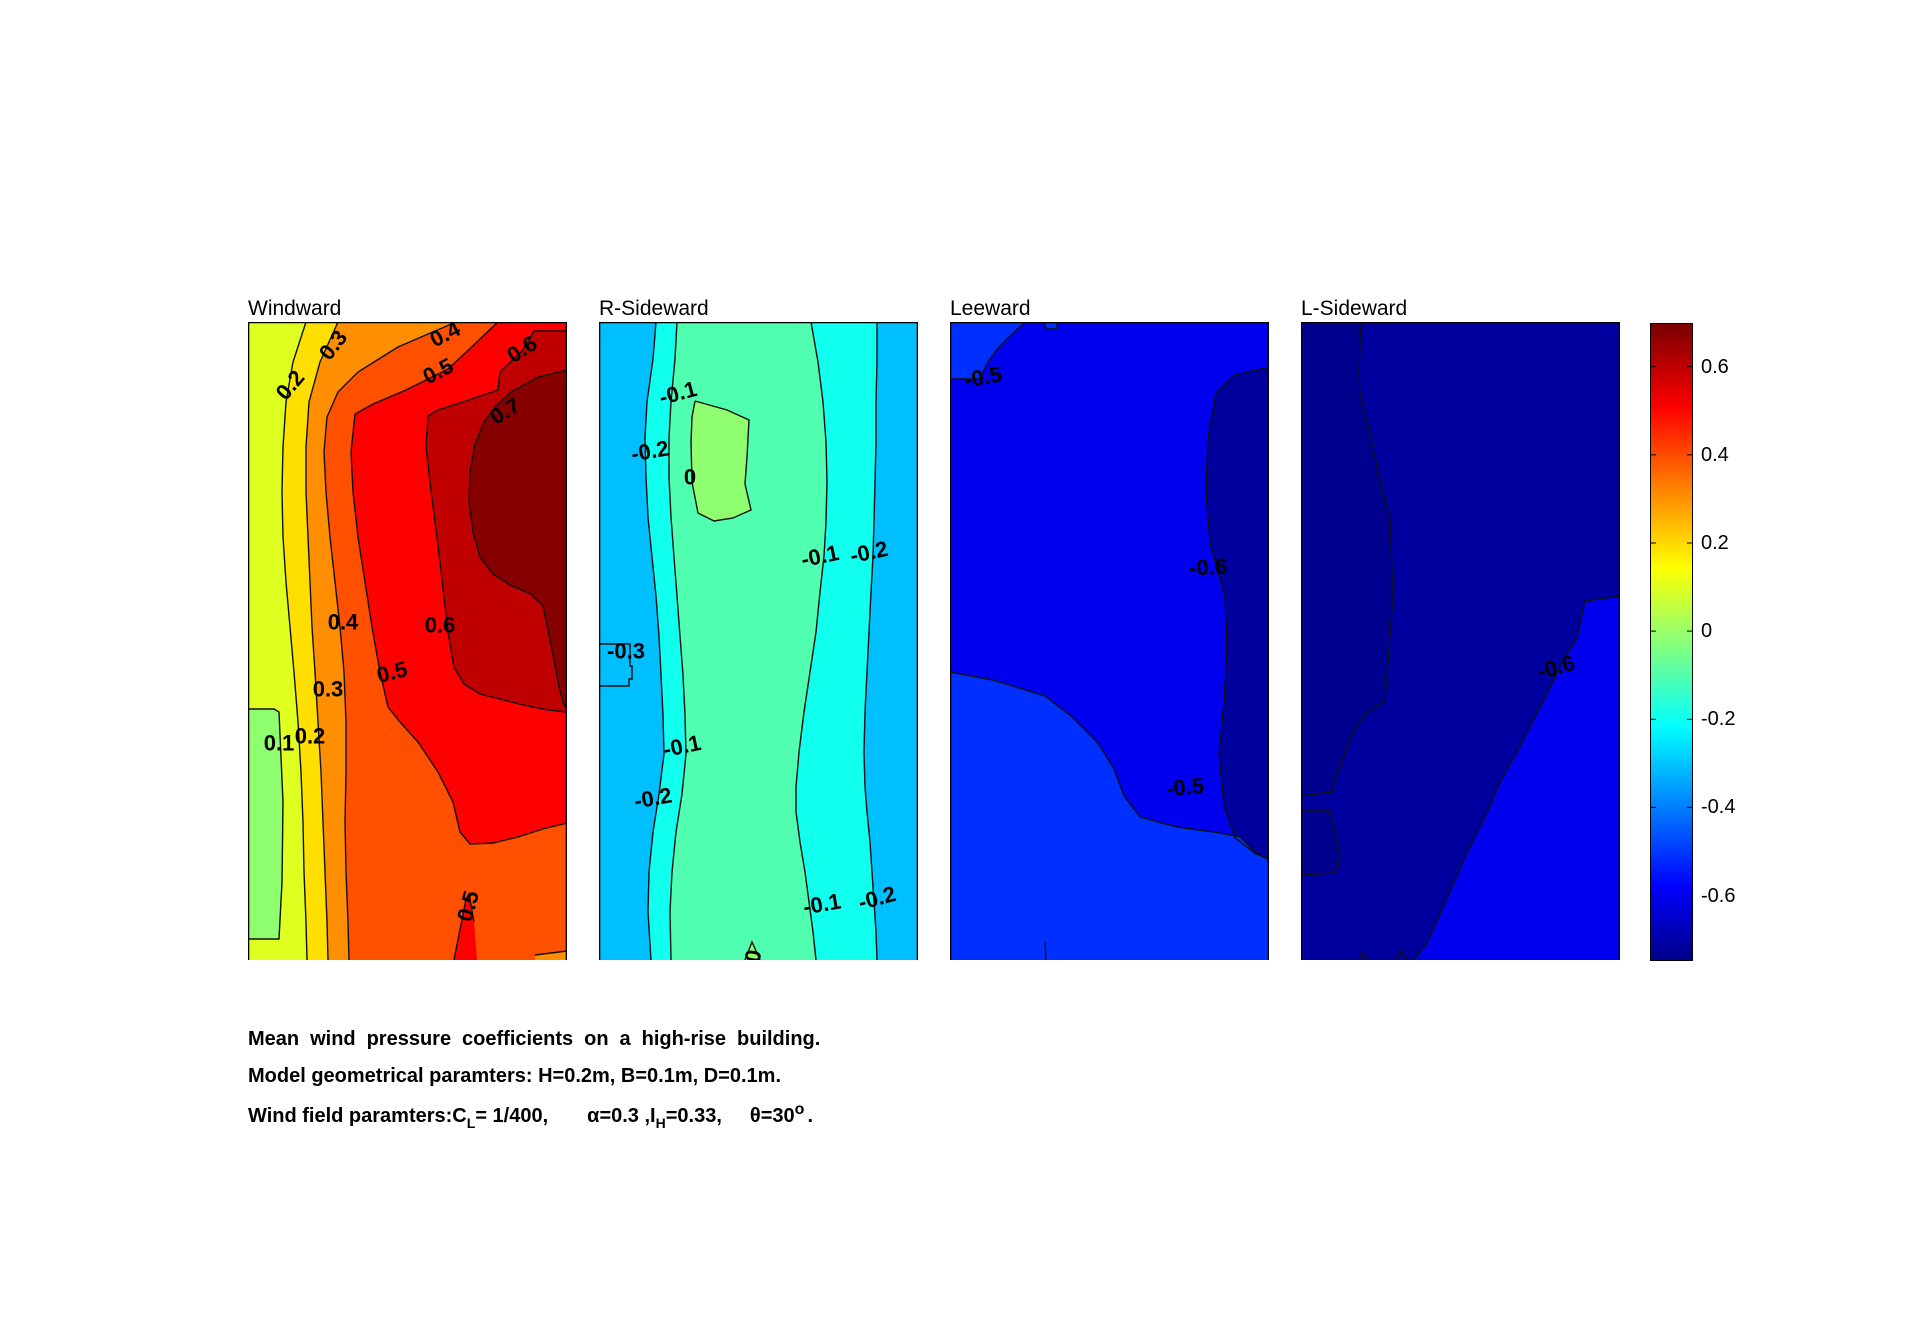  What do you see at coordinates (690, 477) in the screenshot?
I see `svg-text: 0` at bounding box center [690, 477].